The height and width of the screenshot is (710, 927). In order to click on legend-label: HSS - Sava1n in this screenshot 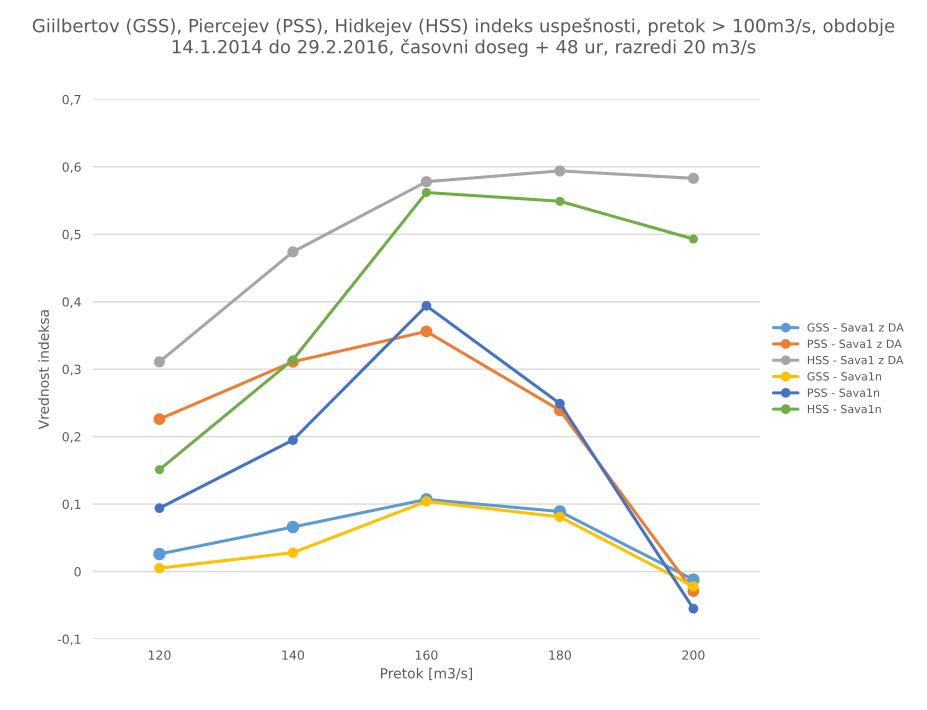, I will do `click(844, 409)`.